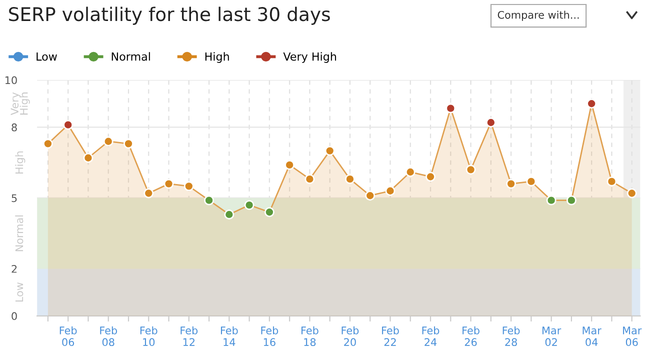  I want to click on x-tick-label: Mar 06, so click(632, 336).